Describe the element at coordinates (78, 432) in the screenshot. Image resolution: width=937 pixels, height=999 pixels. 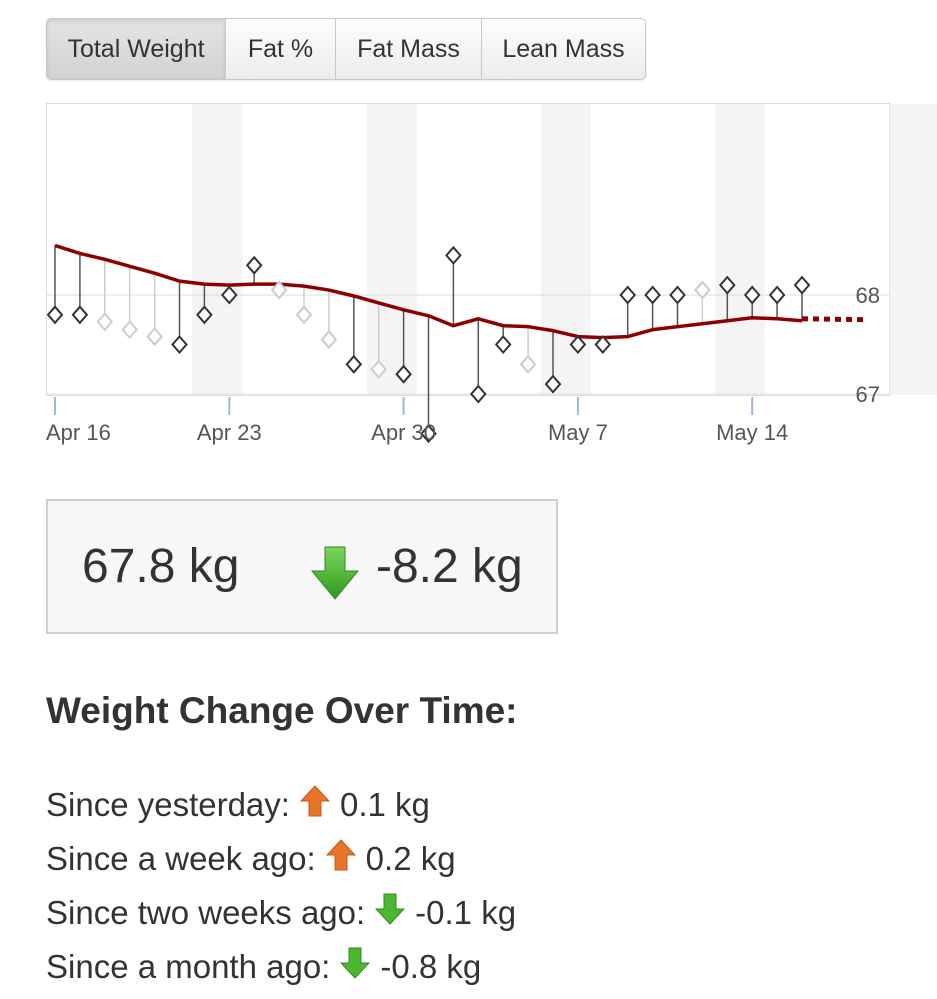
I see `x-tick-label: Apr 16` at that location.